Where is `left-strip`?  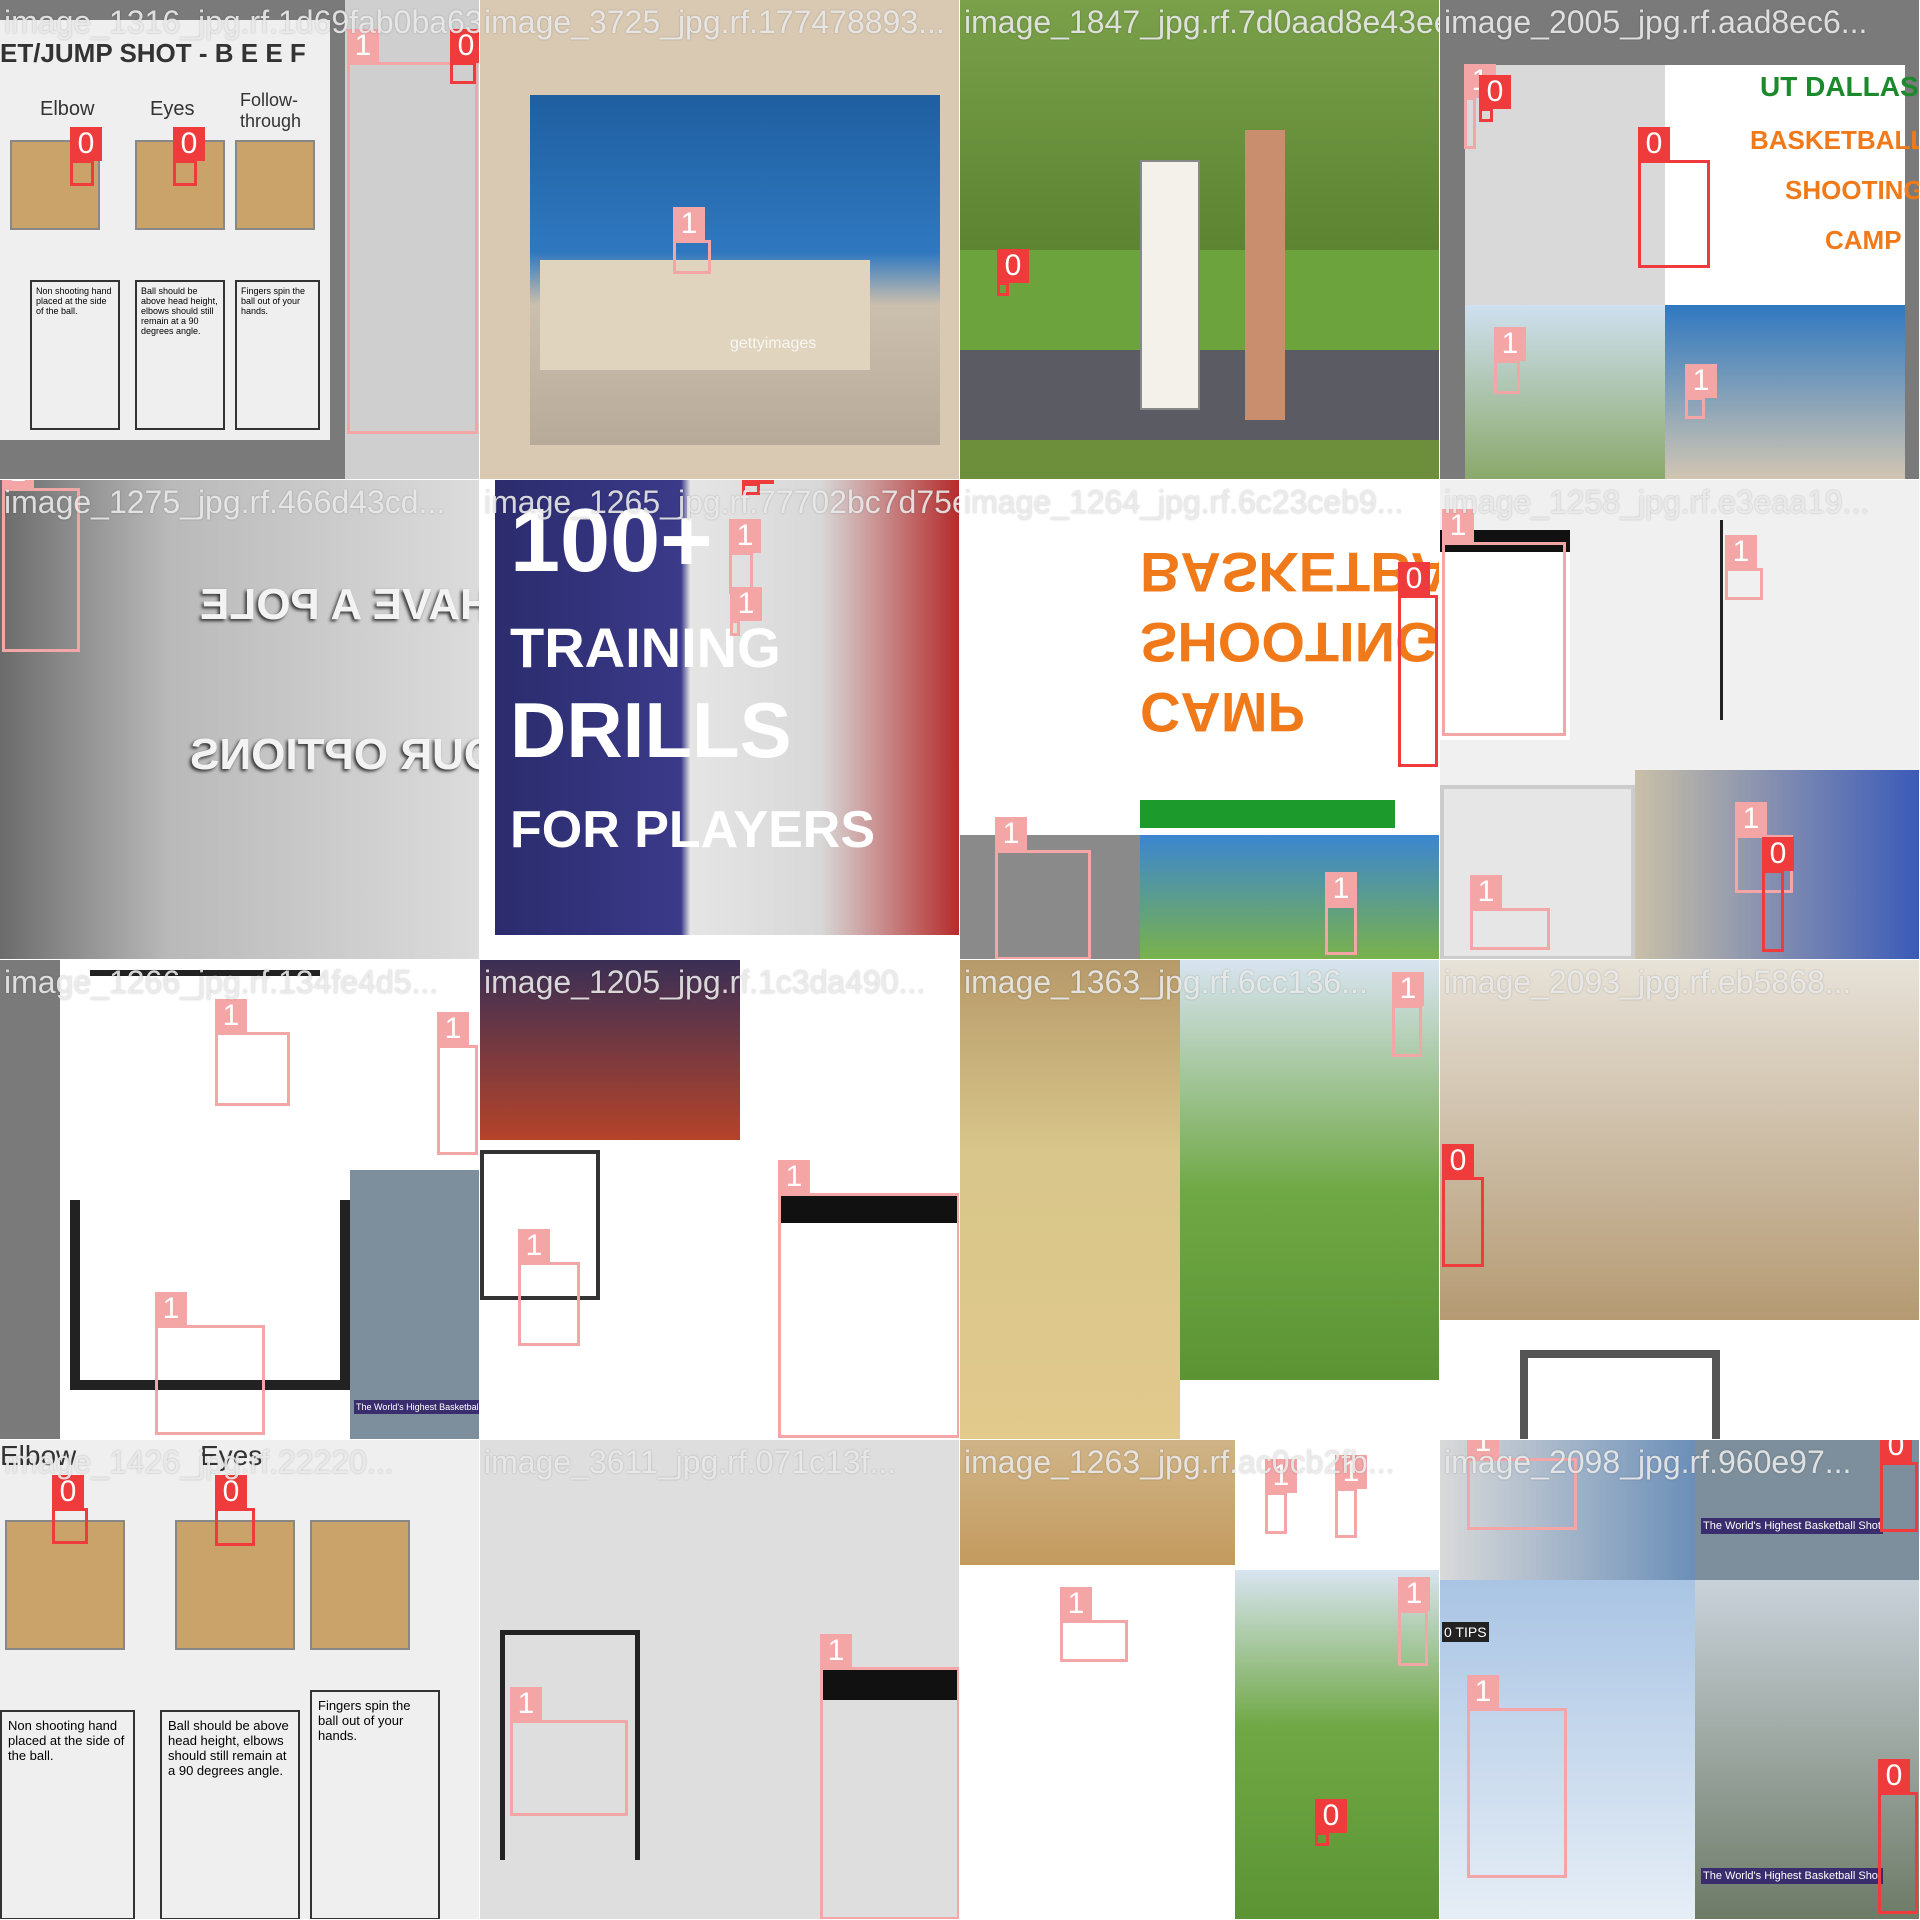 left-strip is located at coordinates (30, 1199).